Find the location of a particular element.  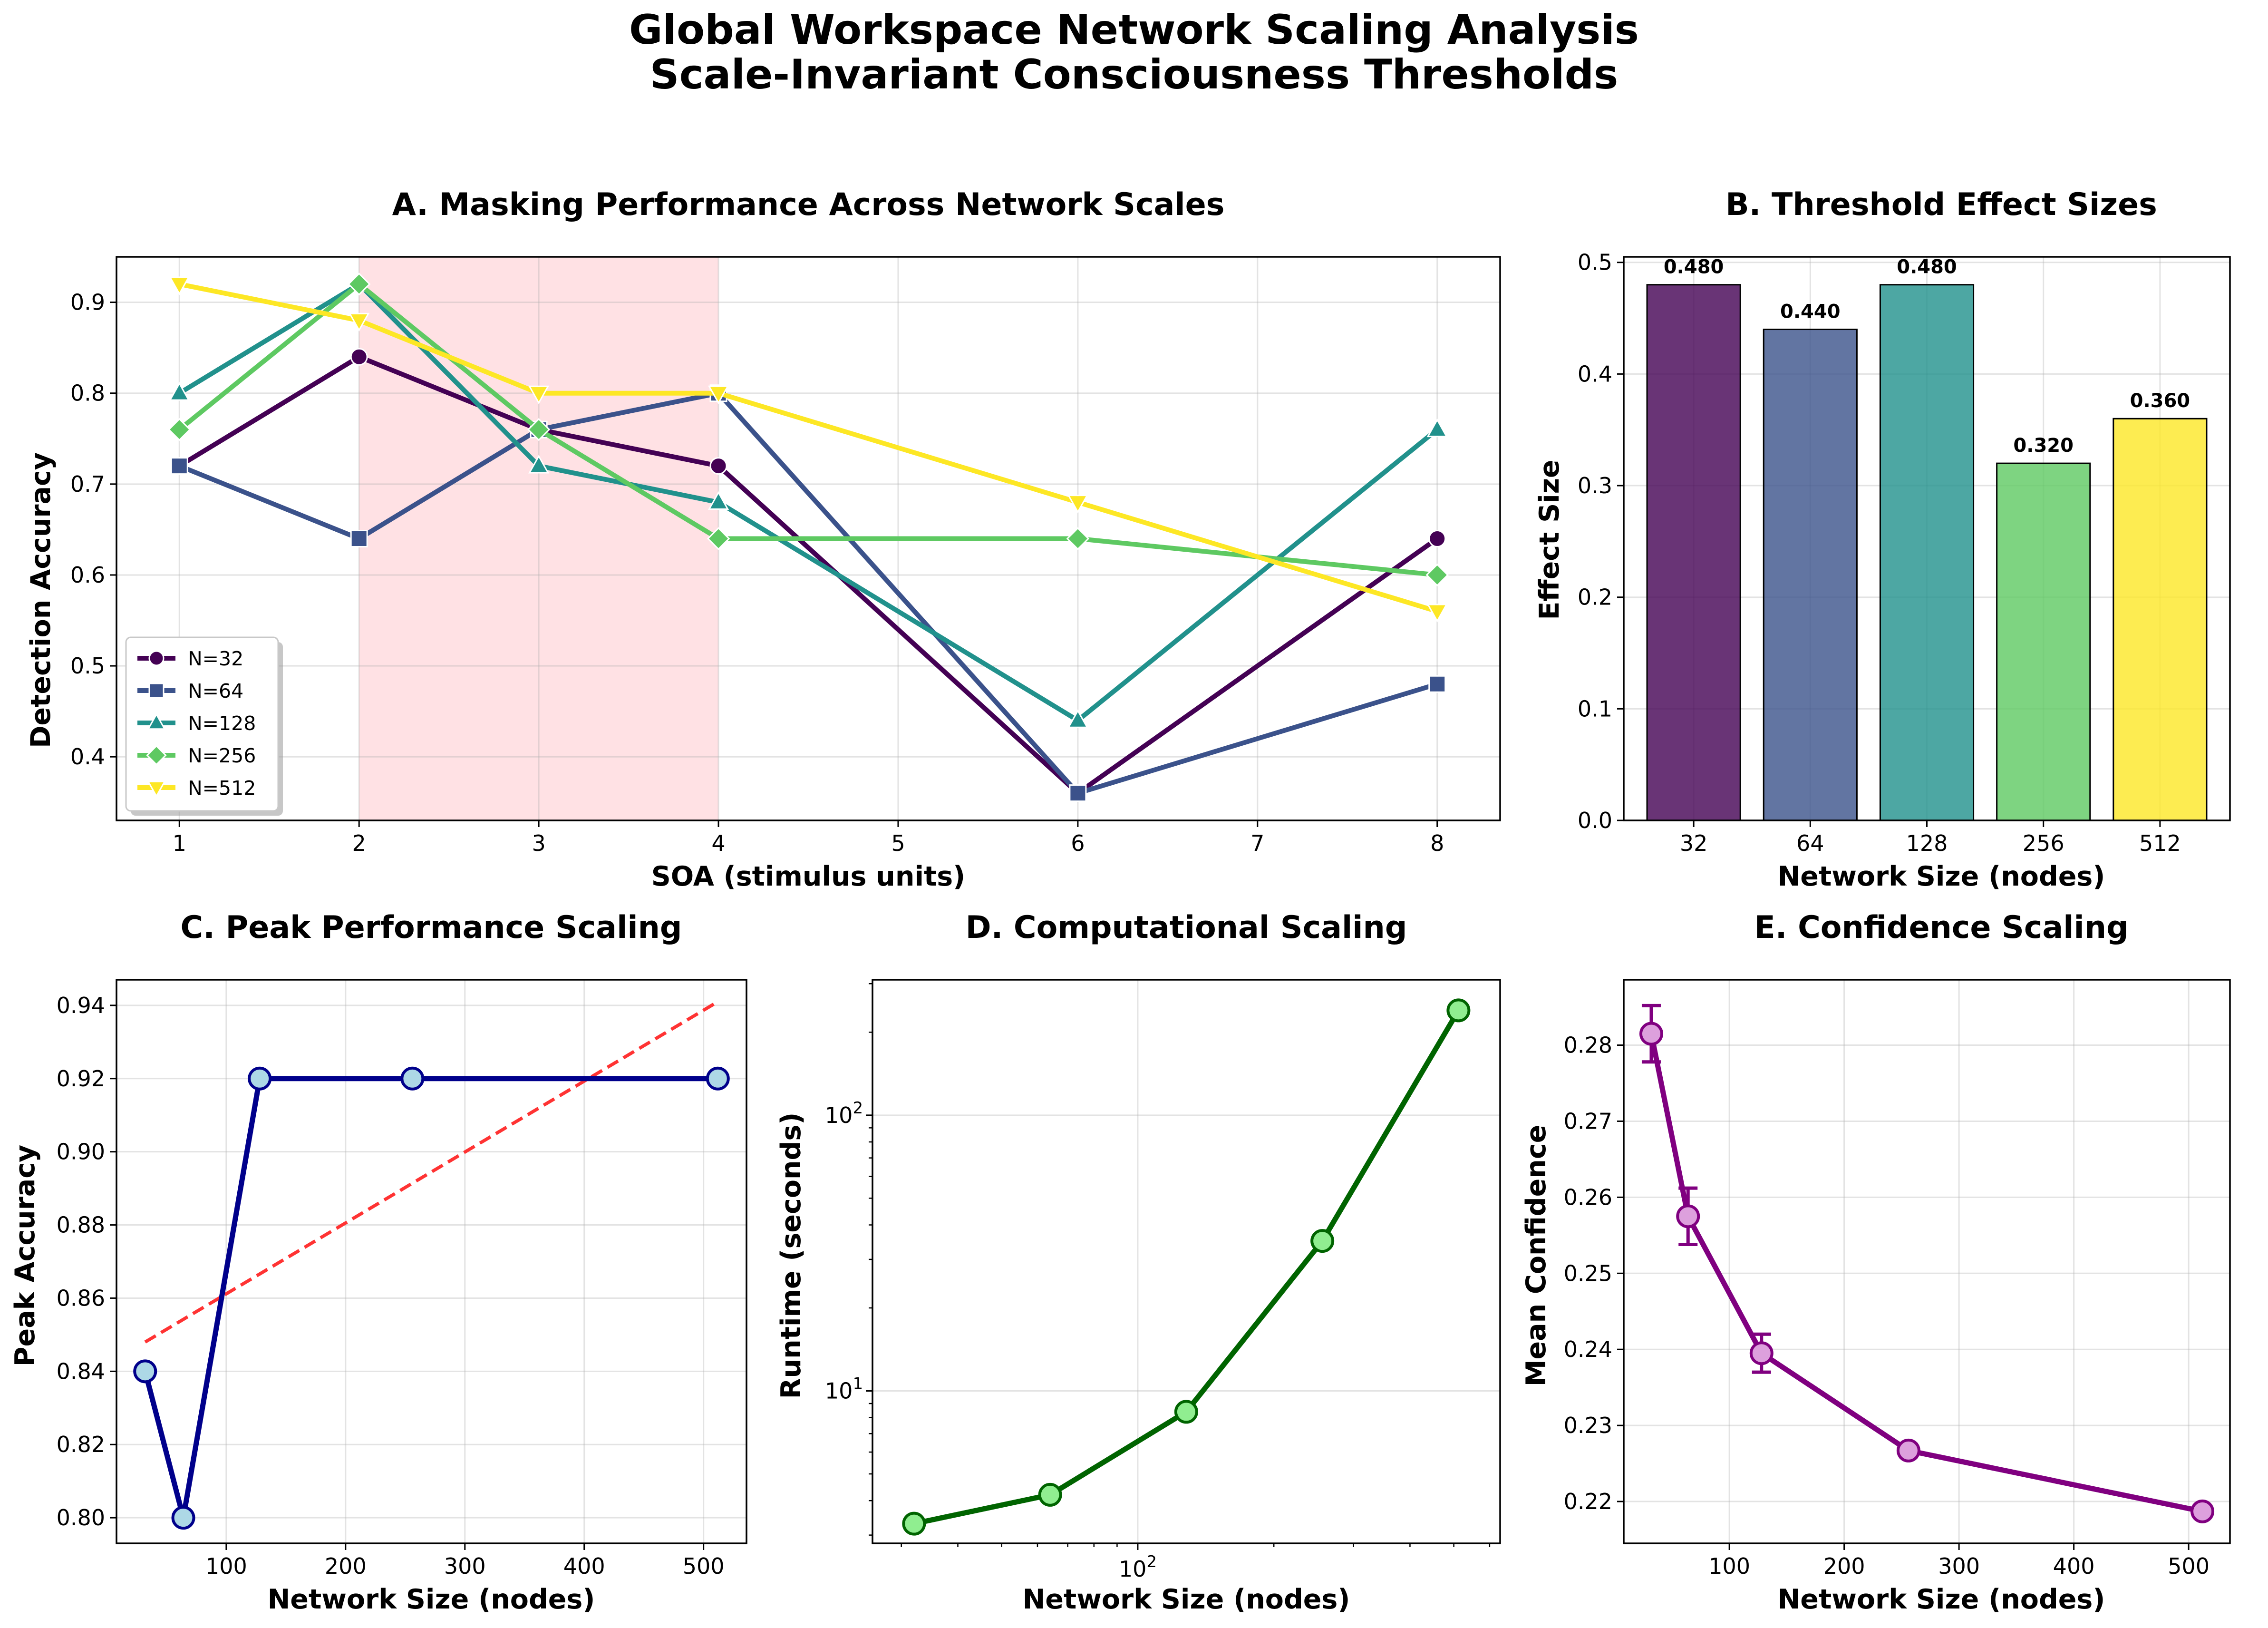

legend-marker-N=128 is located at coordinates (156, 721).